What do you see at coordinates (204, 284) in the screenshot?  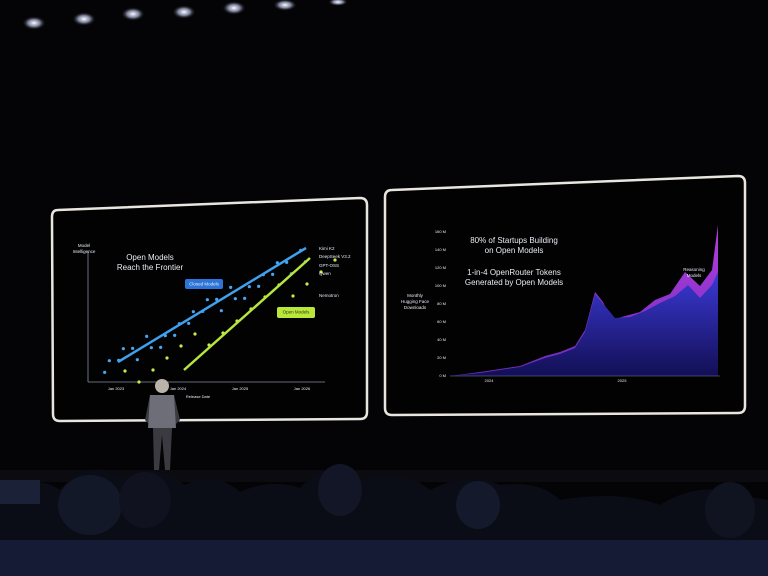 I see `legend-closed: Closed Models` at bounding box center [204, 284].